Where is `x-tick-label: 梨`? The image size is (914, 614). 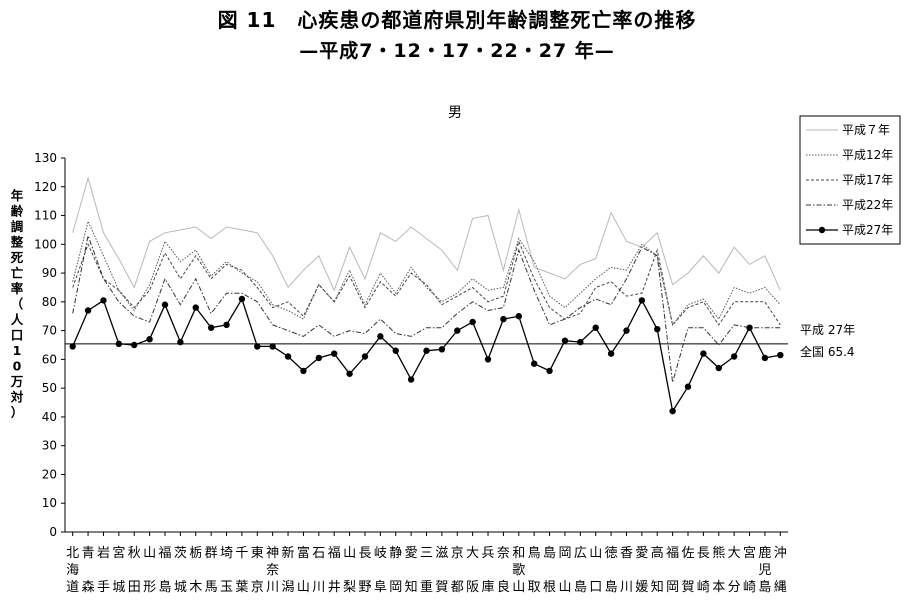 x-tick-label: 梨 is located at coordinates (349, 587).